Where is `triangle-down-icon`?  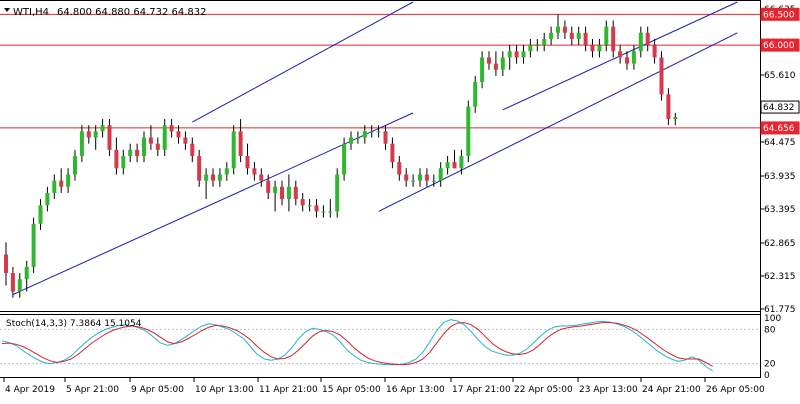
triangle-down-icon is located at coordinates (7, 10).